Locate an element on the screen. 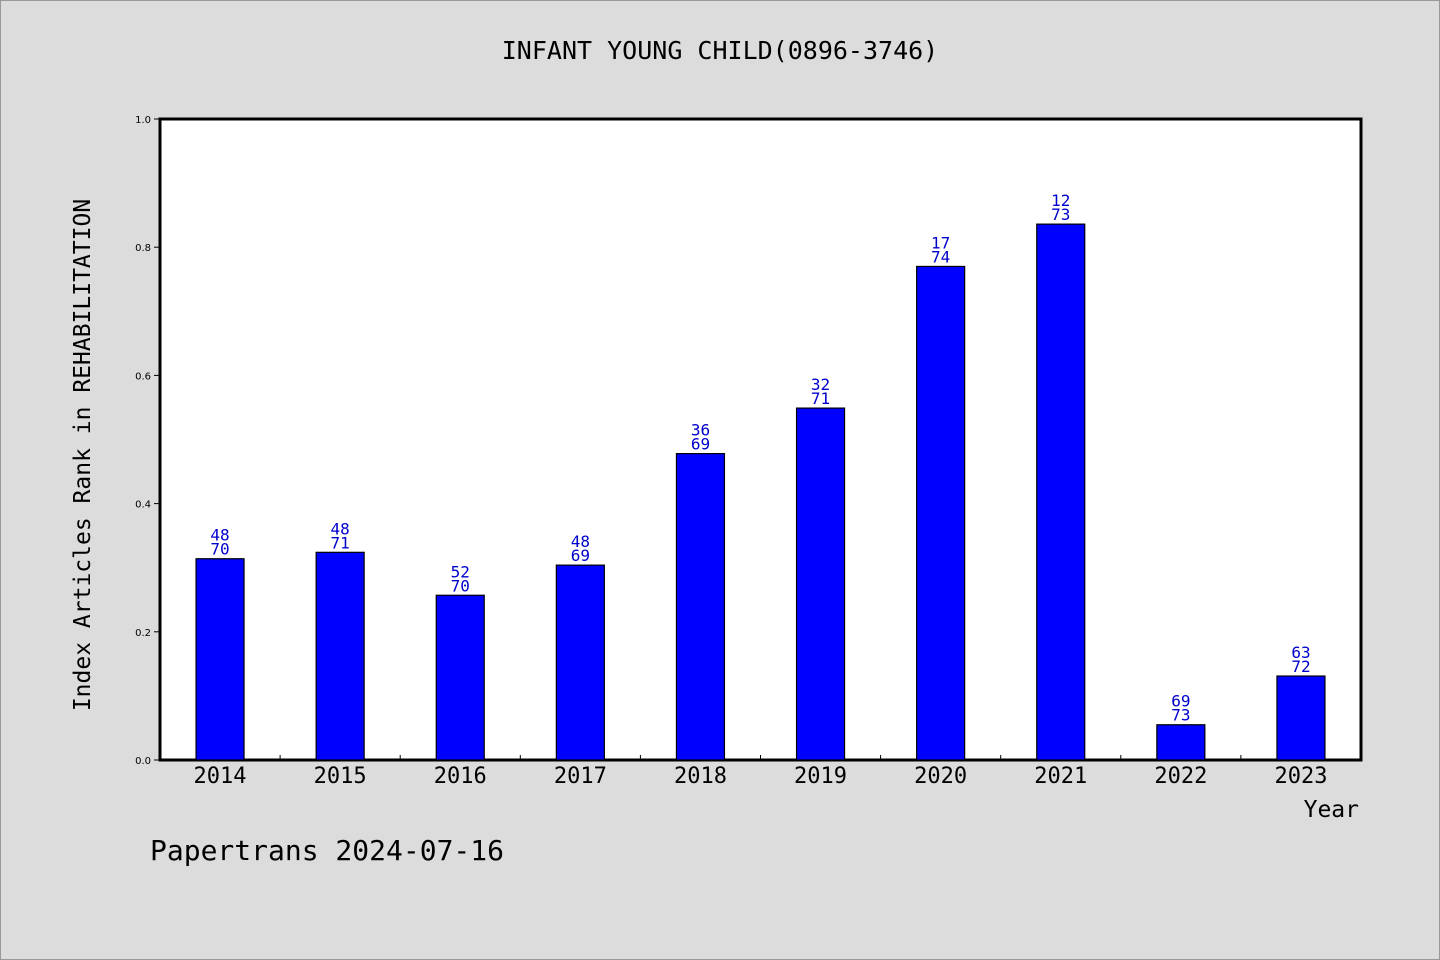 This screenshot has width=1440, height=960. x-tick-label-2017: 2017 is located at coordinates (580, 776).